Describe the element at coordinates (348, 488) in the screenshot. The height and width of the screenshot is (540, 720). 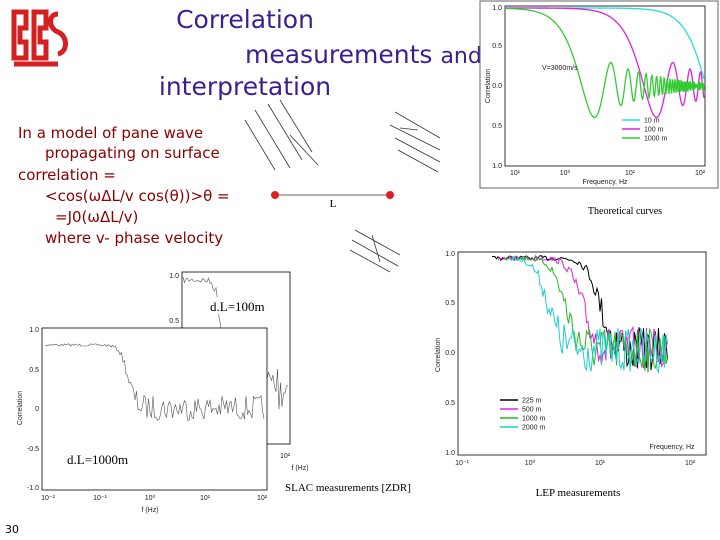
I see `caption: SLAC measurements [ZDR]` at that location.